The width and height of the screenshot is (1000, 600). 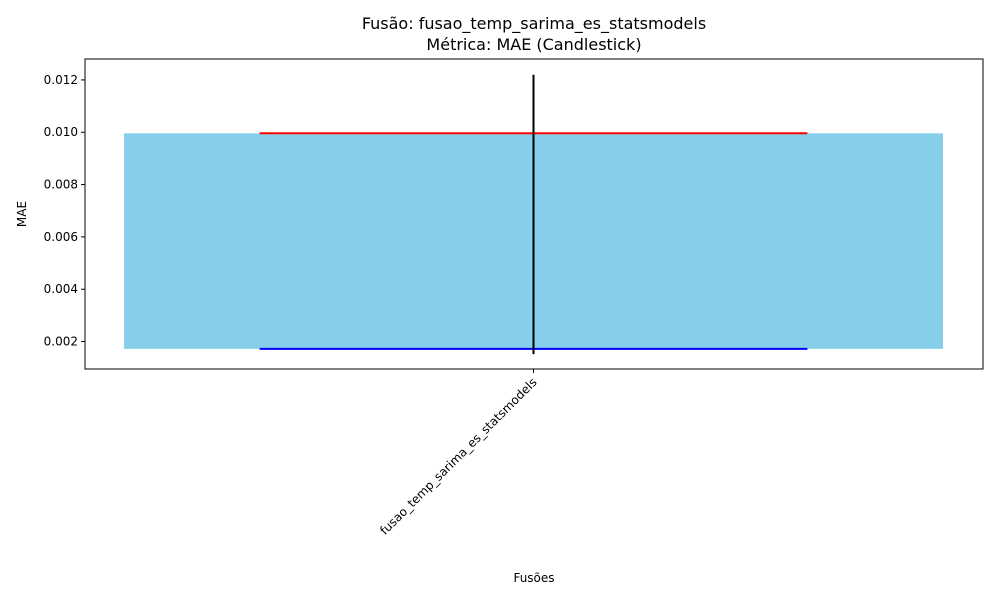 I want to click on y-tick-label: 0.012, so click(x=61, y=80).